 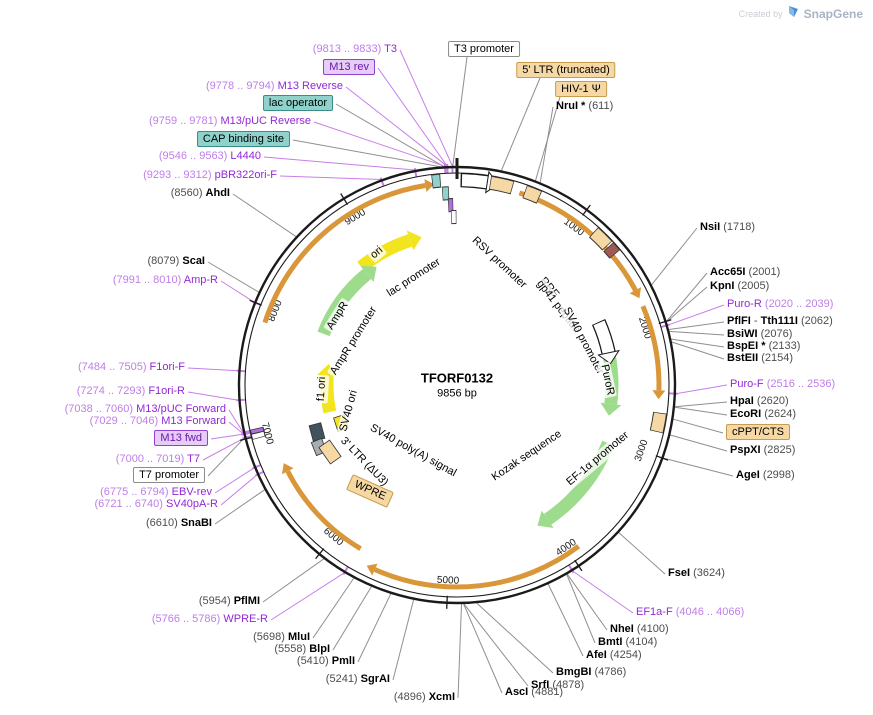 What do you see at coordinates (210, 619) in the screenshot?
I see `callout-wpre-r: (5766 .. 5786) WPRE-R` at bounding box center [210, 619].